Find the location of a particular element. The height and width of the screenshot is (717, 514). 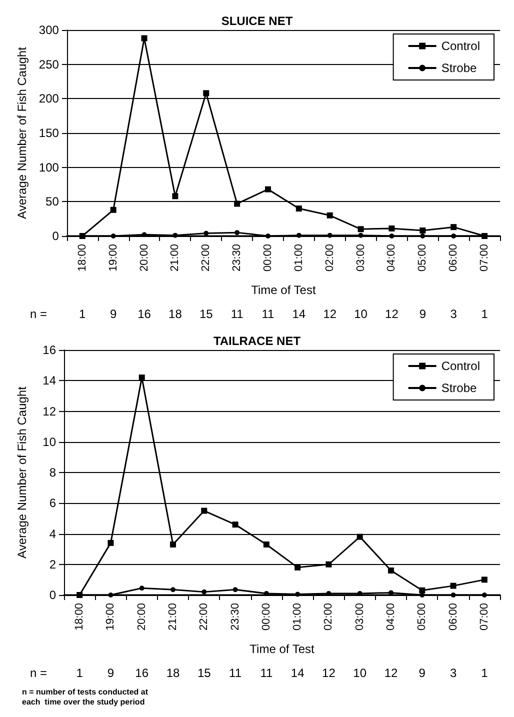

y-tick-label: 8 is located at coordinates (52, 473).